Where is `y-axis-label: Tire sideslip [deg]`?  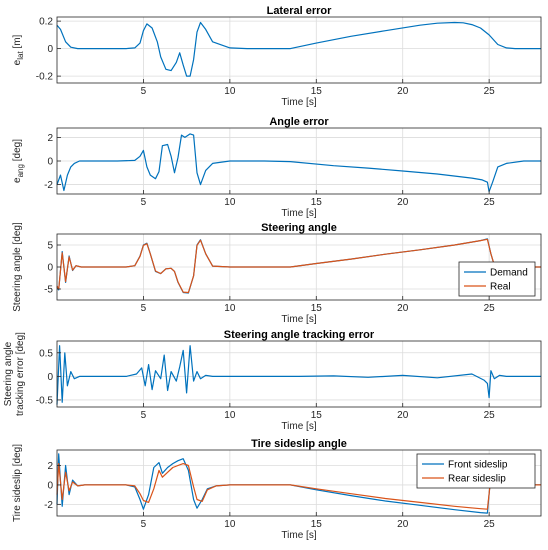
y-axis-label: Tire sideslip [deg] is located at coordinates (17, 483).